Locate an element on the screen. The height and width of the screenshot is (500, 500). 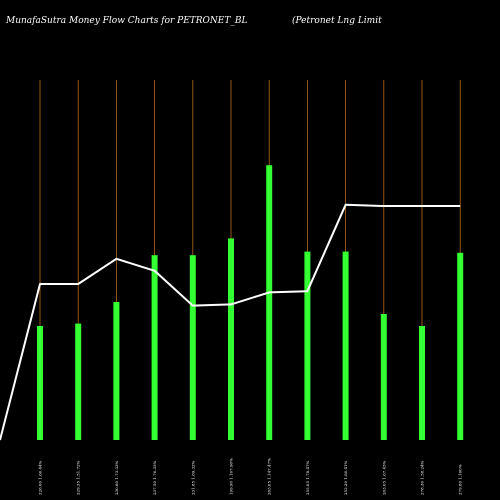
tick-label: 229.35 1.51.72% is located at coordinates (78, 477).